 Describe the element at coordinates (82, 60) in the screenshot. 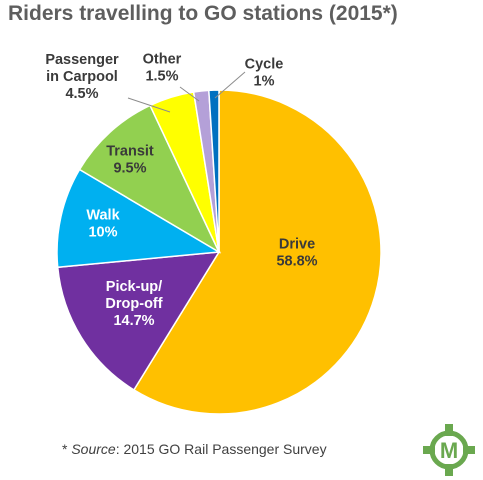

I see `slice-name-passenger-in-carpool: Passenger` at that location.